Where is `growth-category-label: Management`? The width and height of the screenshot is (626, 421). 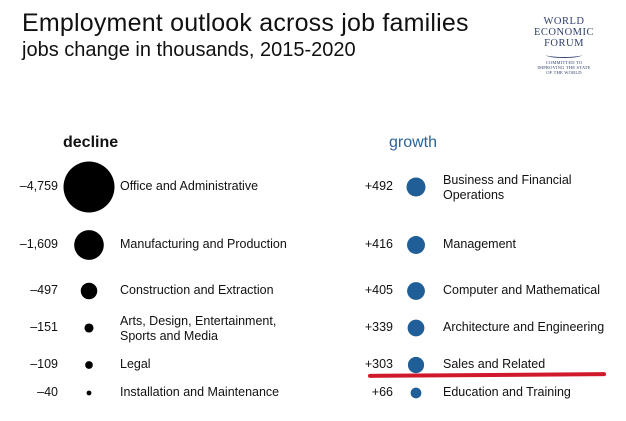
growth-category-label: Management is located at coordinates (479, 244).